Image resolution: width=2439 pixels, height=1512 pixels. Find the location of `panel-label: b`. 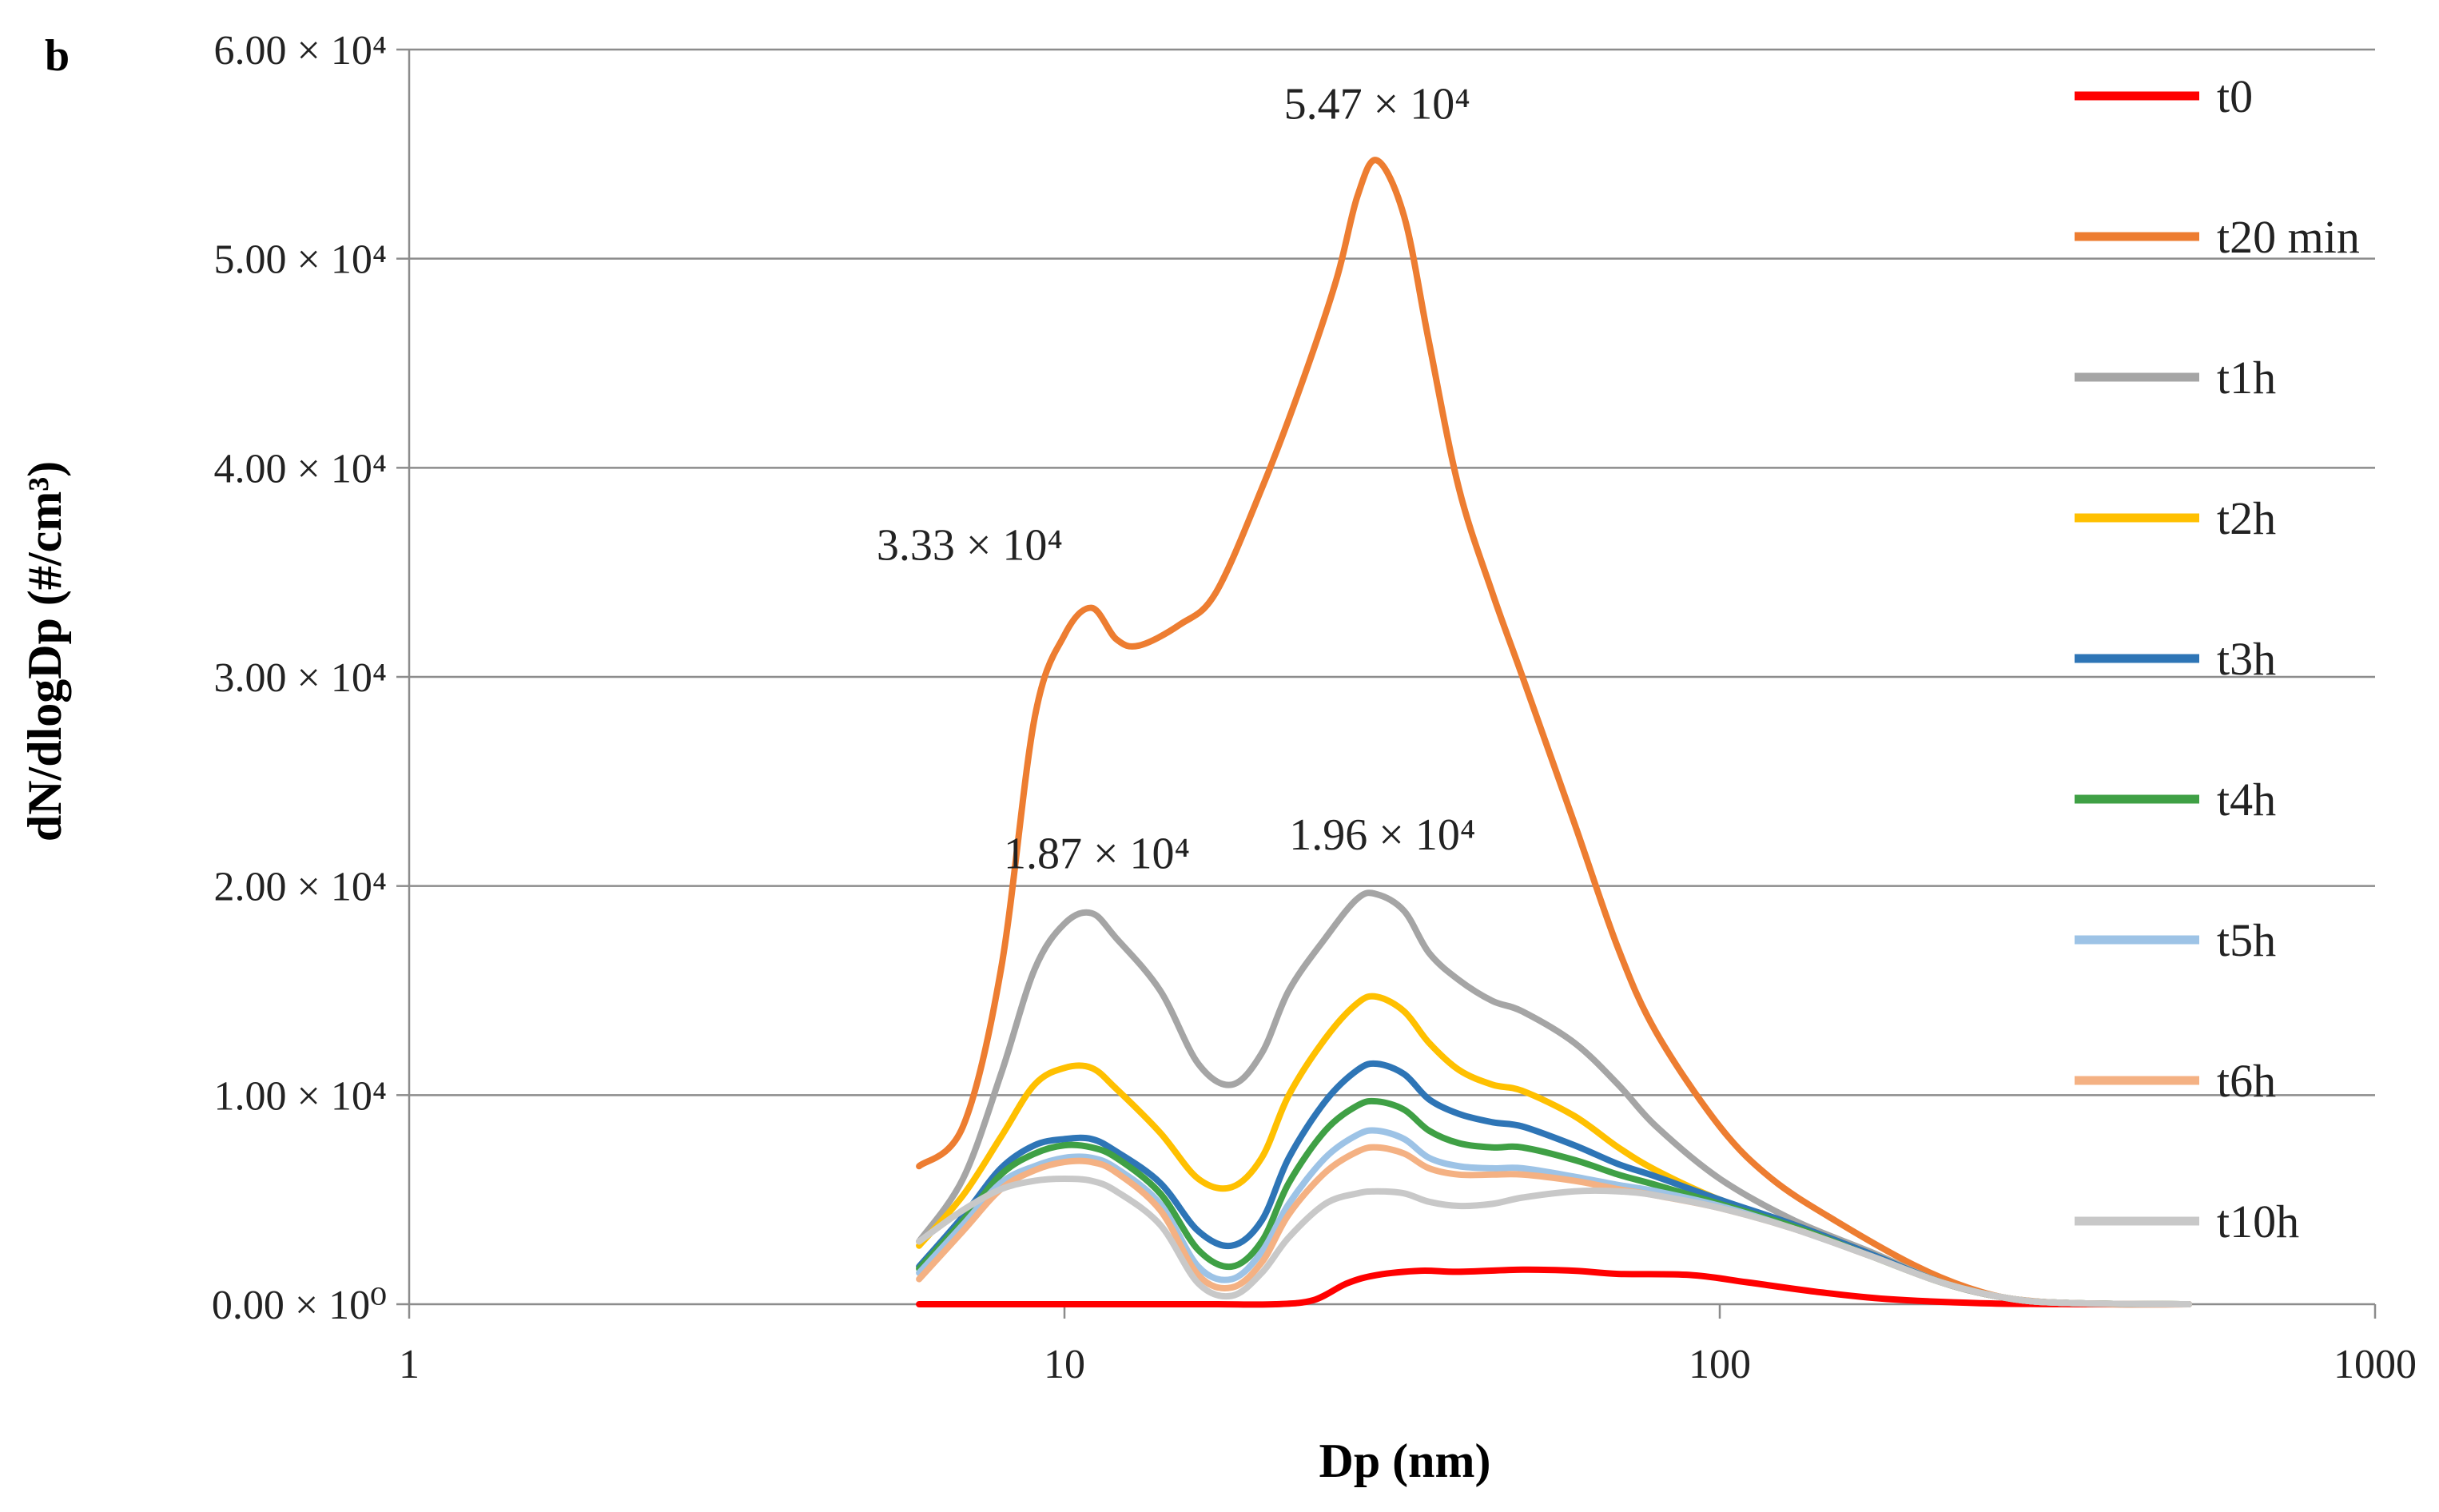

panel-label: b is located at coordinates (57, 56).